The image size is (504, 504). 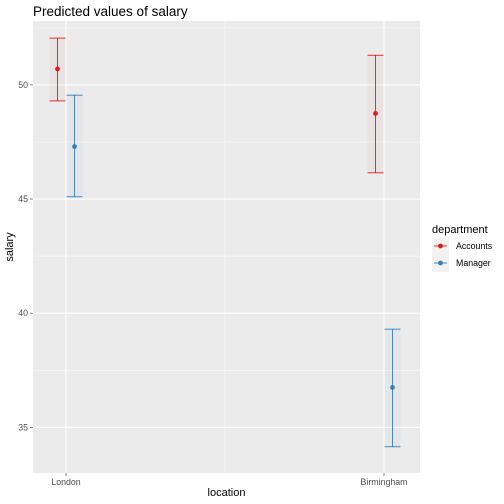 I want to click on legend-label: Accounts, so click(x=474, y=246).